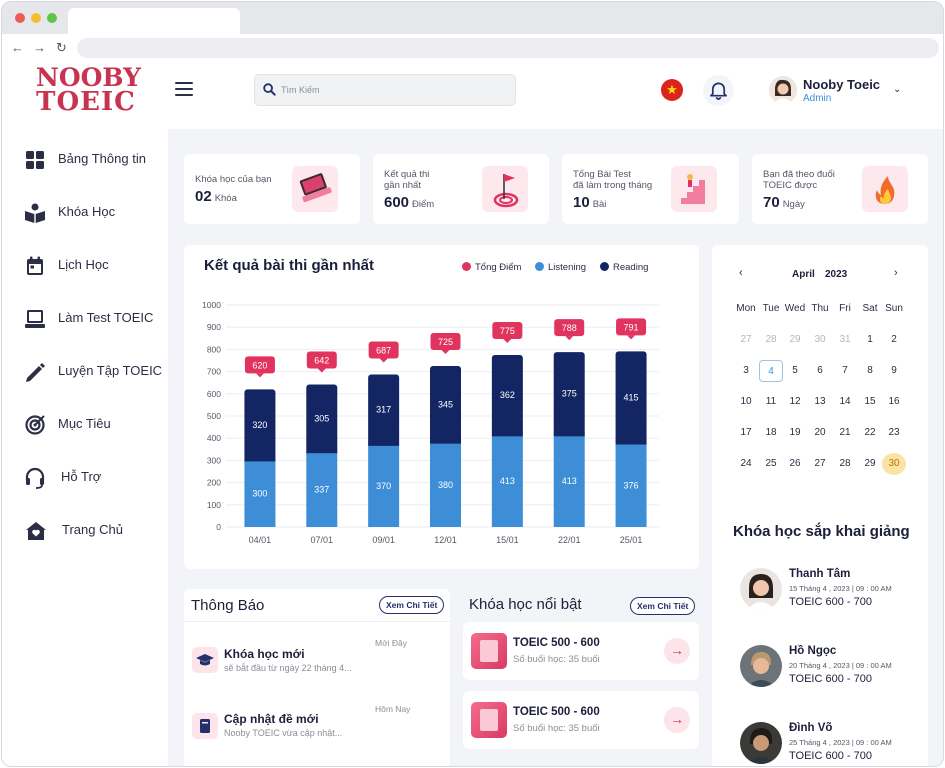 The height and width of the screenshot is (768, 945). What do you see at coordinates (184, 89) in the screenshot?
I see `hamburger-icon` at bounding box center [184, 89].